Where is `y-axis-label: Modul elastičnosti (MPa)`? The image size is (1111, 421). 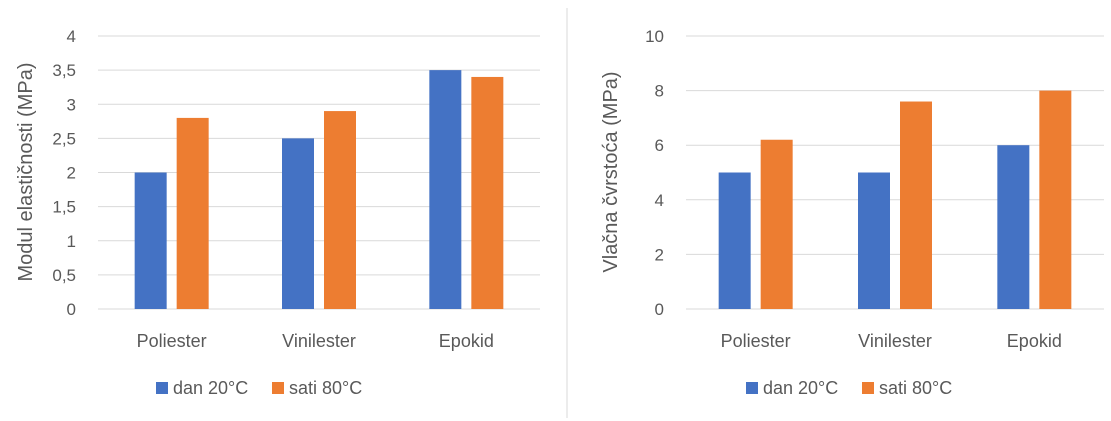 y-axis-label: Modul elastičnosti (MPa) is located at coordinates (26, 172).